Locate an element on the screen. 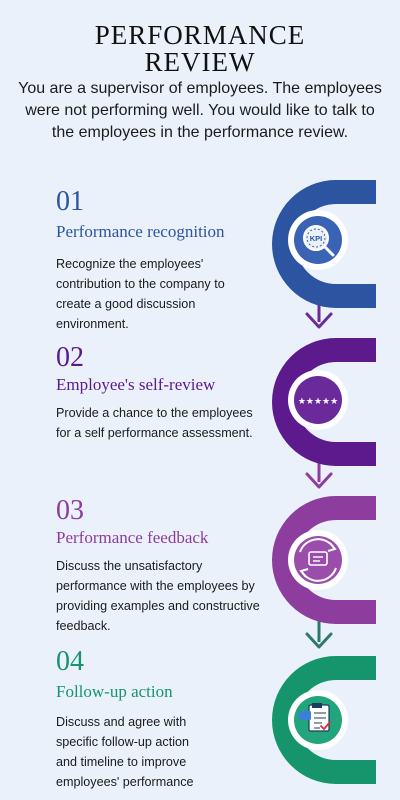  step-1-title: Performance recognition is located at coordinates (140, 231).